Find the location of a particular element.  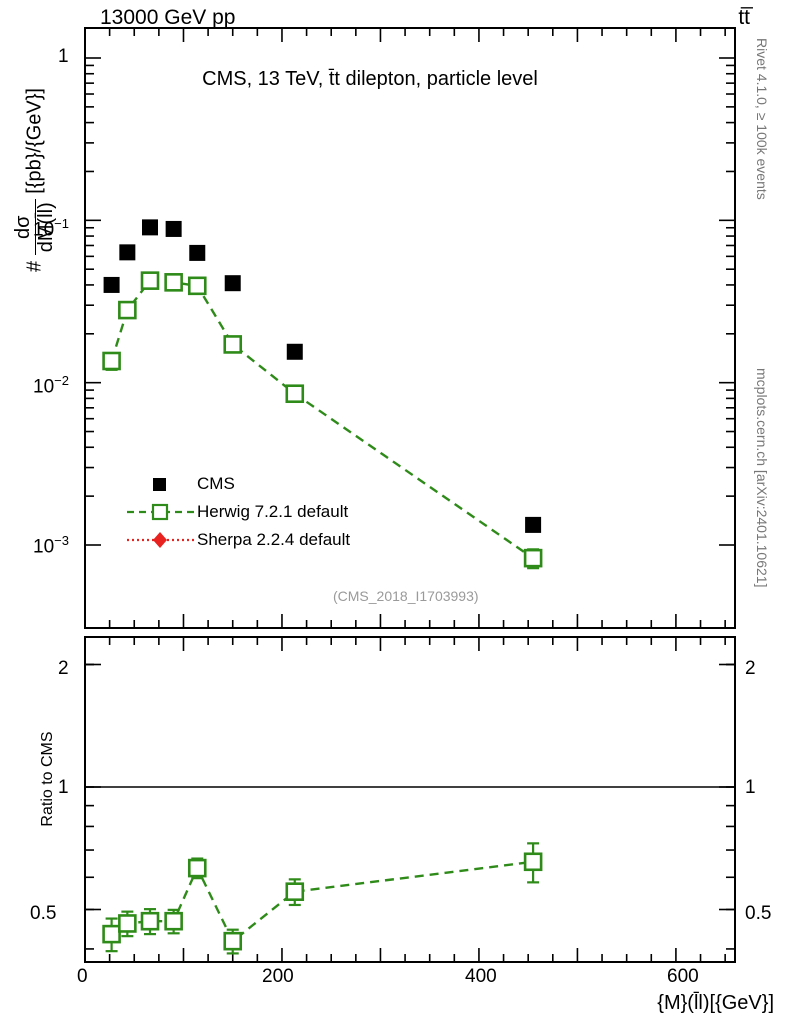

legend-item-herwig: Herwig 7.2.1 default is located at coordinates (237, 512).